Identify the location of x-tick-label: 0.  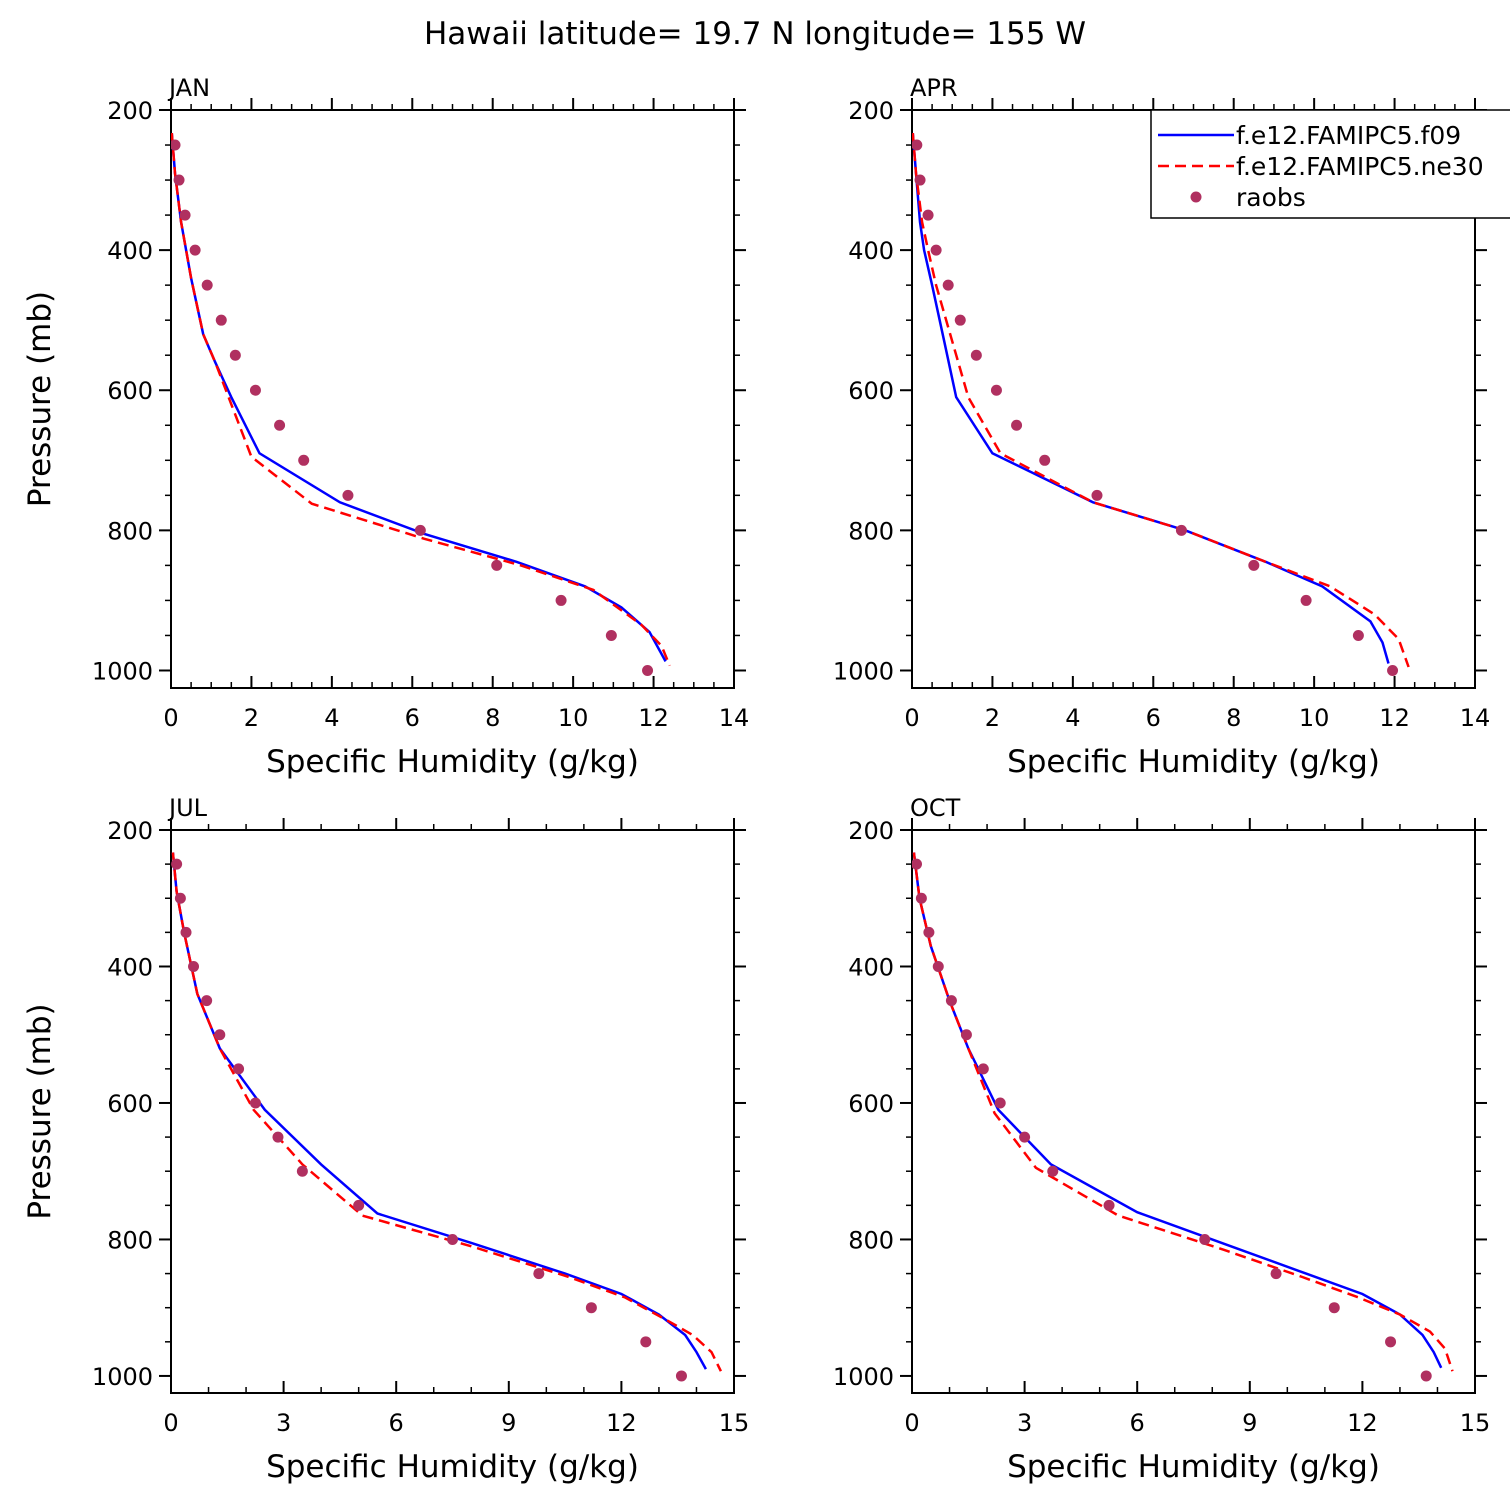
(170, 718).